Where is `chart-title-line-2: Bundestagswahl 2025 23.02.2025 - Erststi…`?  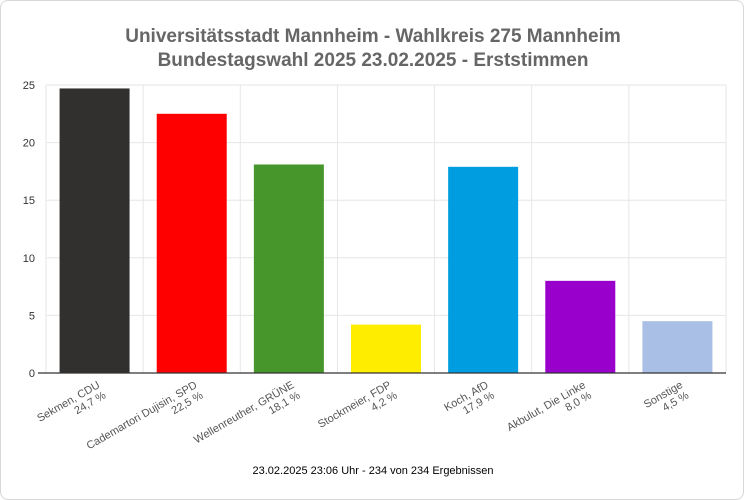 chart-title-line-2: Bundestagswahl 2025 23.02.2025 - Erststi… is located at coordinates (373, 60).